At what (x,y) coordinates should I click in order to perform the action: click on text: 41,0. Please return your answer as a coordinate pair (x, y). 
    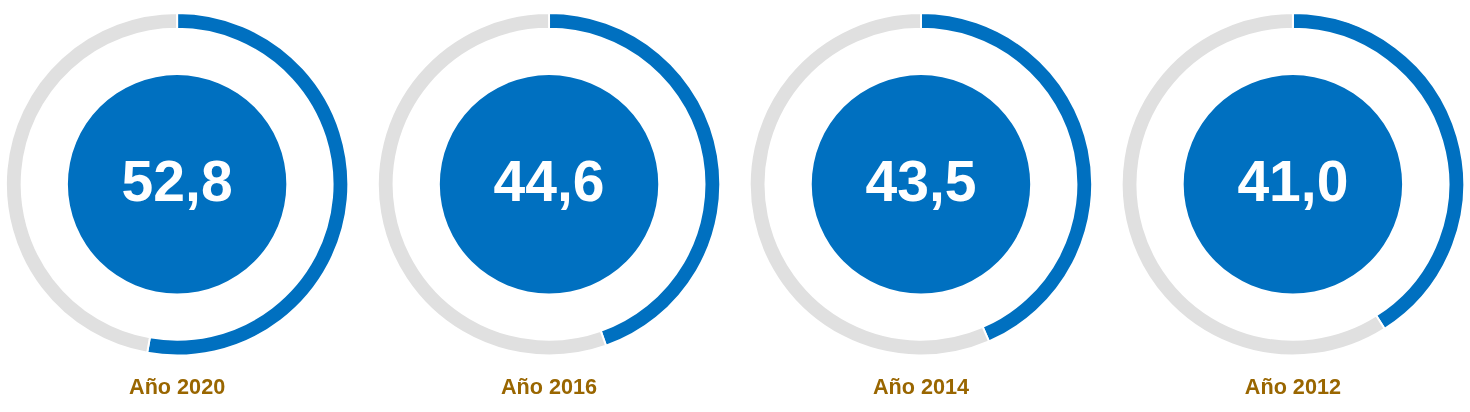
    Looking at the image, I should click on (1293, 181).